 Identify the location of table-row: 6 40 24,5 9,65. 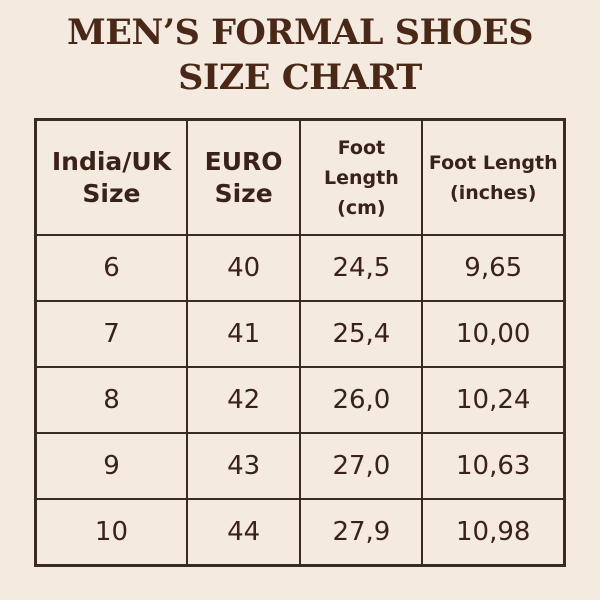
(300, 268).